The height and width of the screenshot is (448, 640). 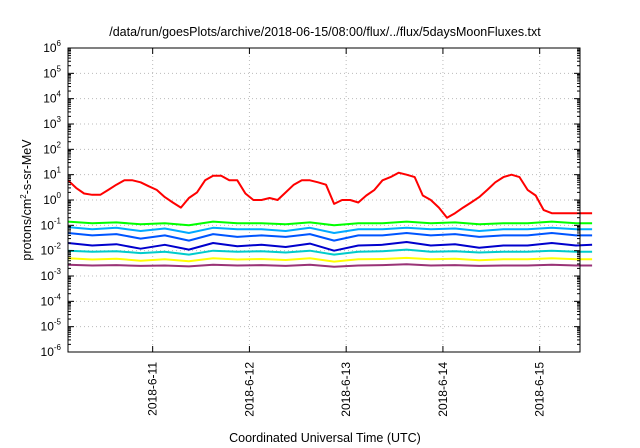 I want to click on y-tick-exponent: 6, so click(x=59, y=43).